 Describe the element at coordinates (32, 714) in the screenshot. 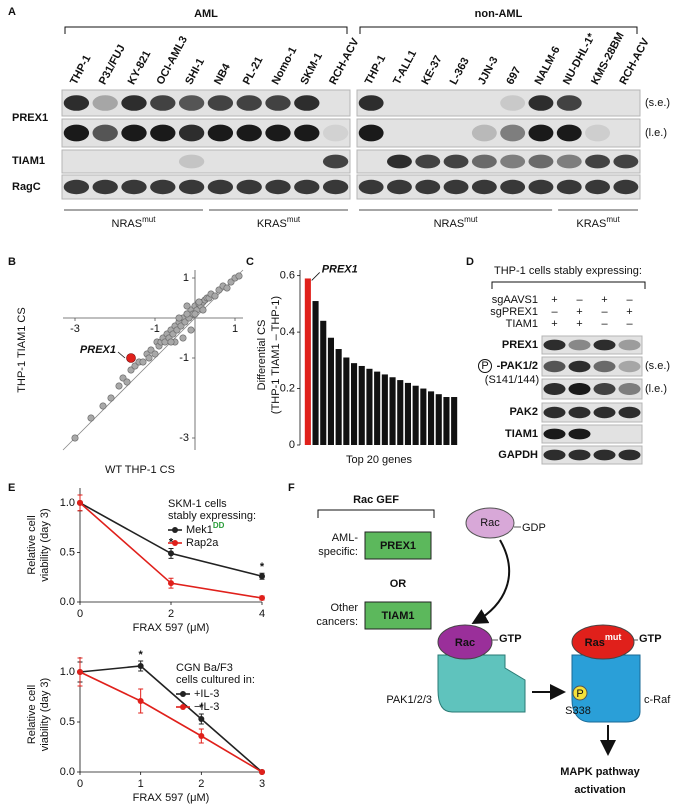

I see `y-axis-title: Relative cell` at that location.